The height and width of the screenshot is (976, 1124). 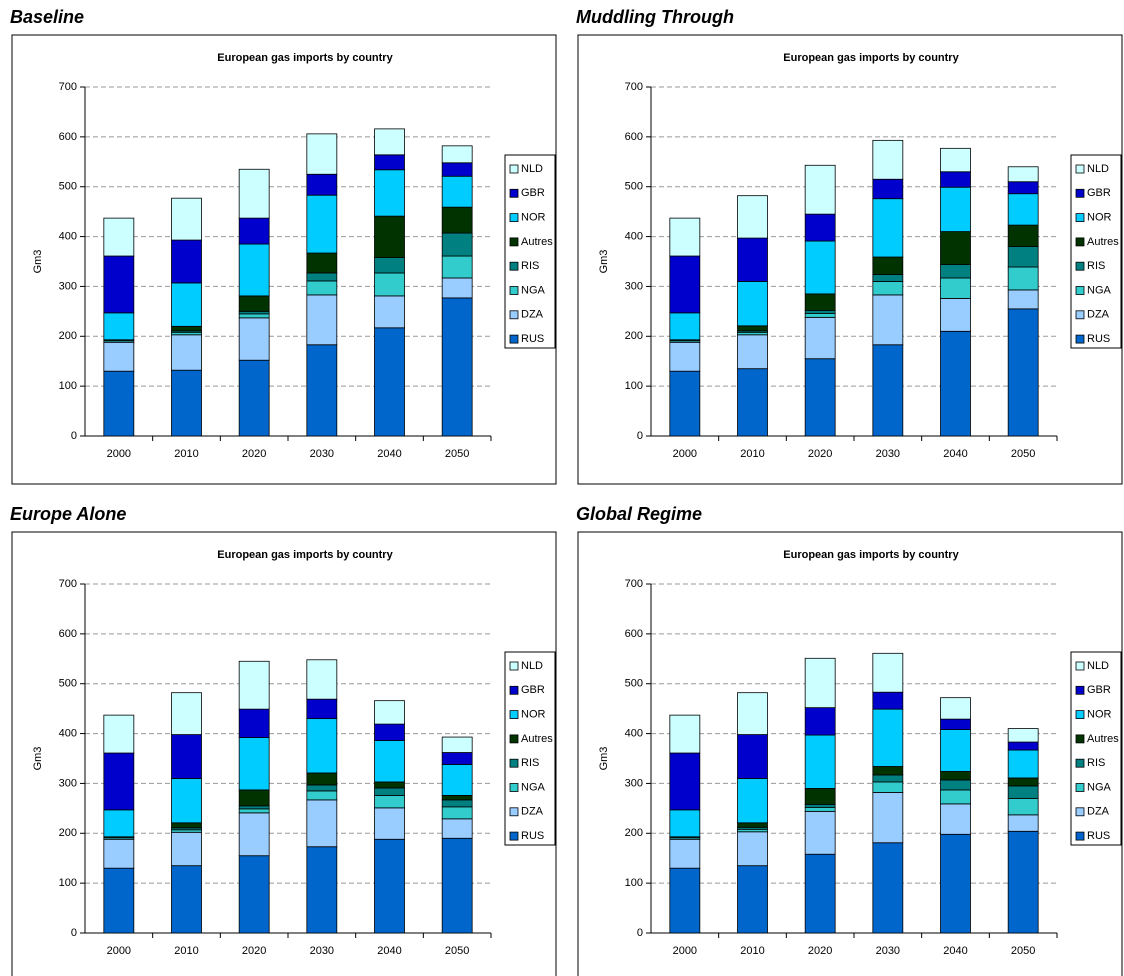 What do you see at coordinates (604, 759) in the screenshot?
I see `y-axis-label: Gm3` at bounding box center [604, 759].